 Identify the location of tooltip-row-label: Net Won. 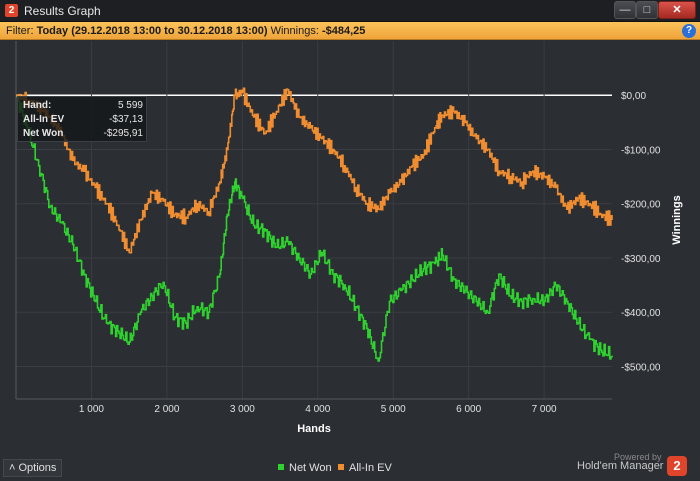
(43, 133).